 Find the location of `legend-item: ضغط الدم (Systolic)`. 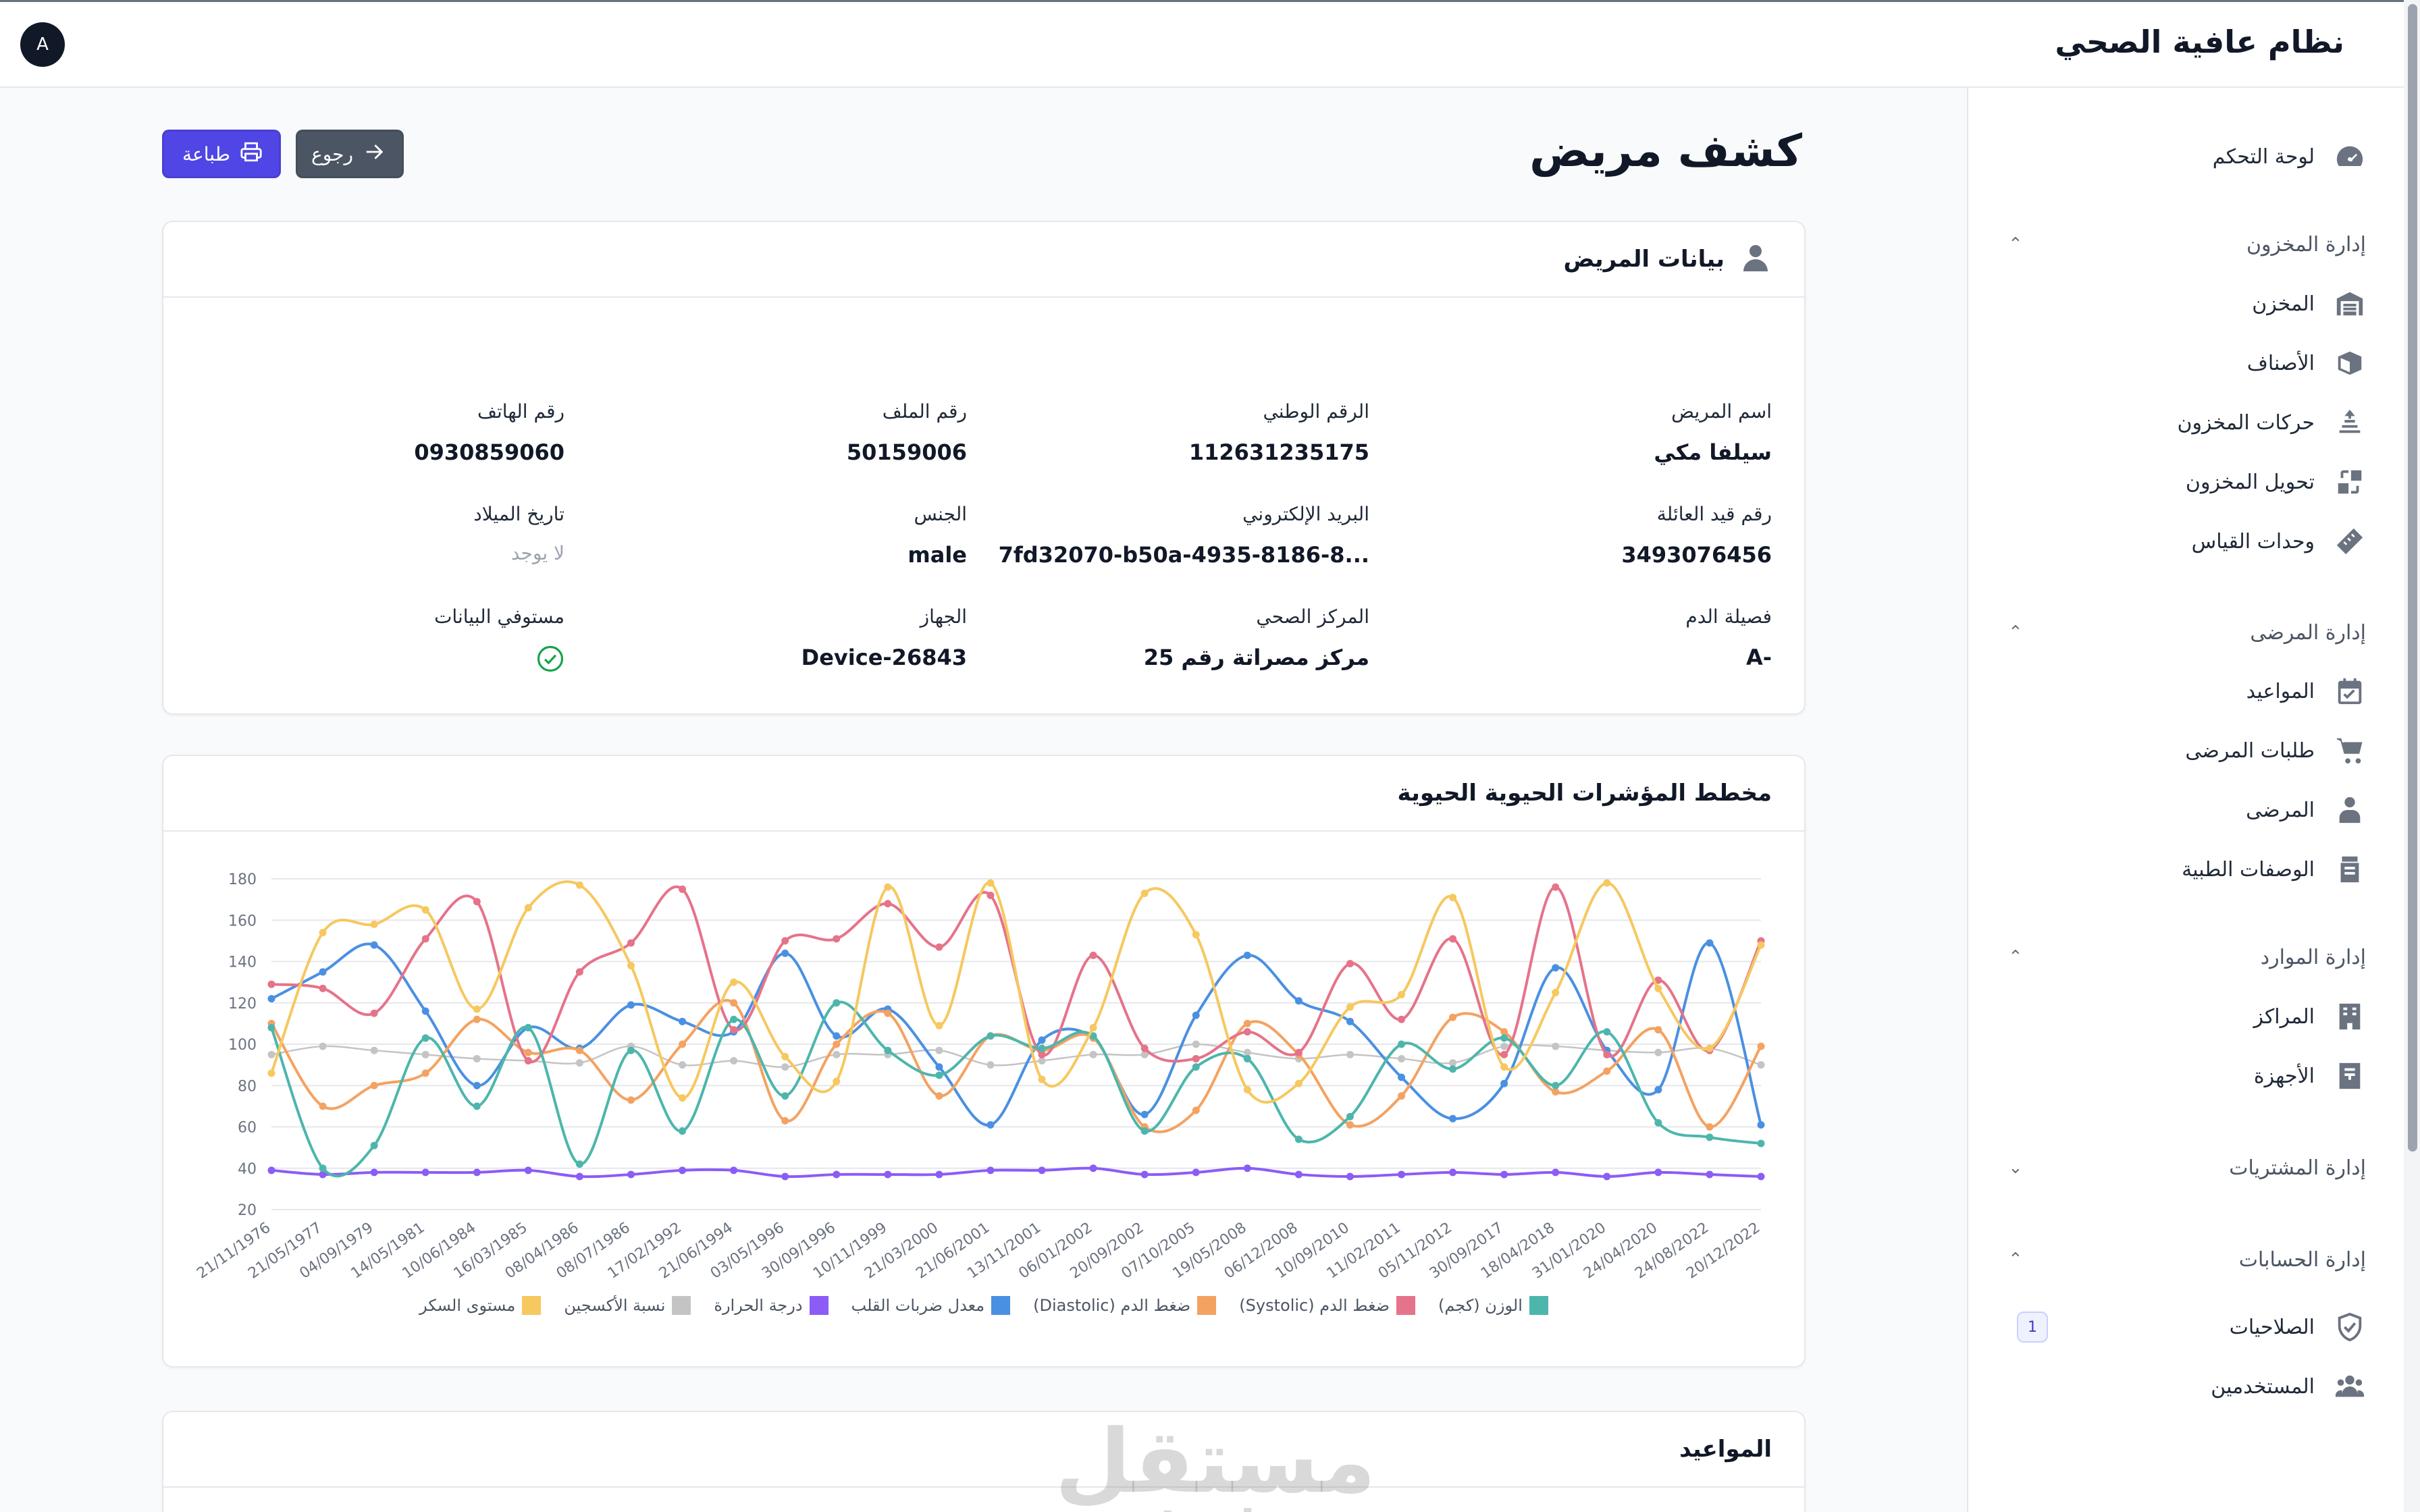

legend-item: ضغط الدم (Systolic) is located at coordinates (1327, 1305).